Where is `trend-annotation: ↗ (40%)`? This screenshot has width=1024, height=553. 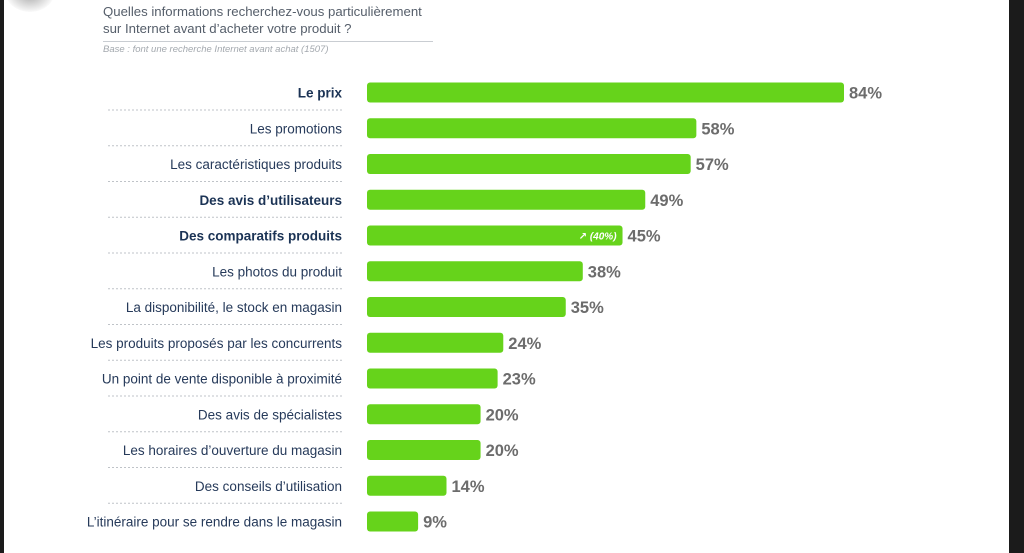 trend-annotation: ↗ (40%) is located at coordinates (598, 237).